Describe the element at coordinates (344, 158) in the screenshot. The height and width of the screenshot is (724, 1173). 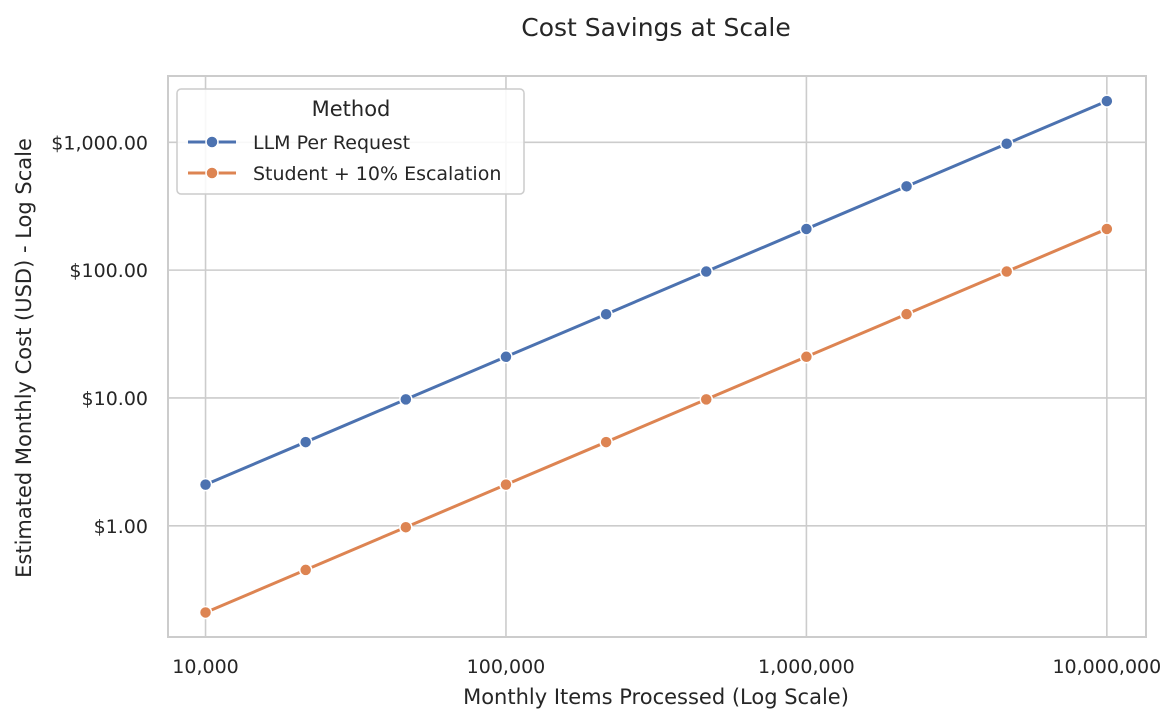
I see `legend-items: LLM Per Request Student + 10% Escalation` at that location.